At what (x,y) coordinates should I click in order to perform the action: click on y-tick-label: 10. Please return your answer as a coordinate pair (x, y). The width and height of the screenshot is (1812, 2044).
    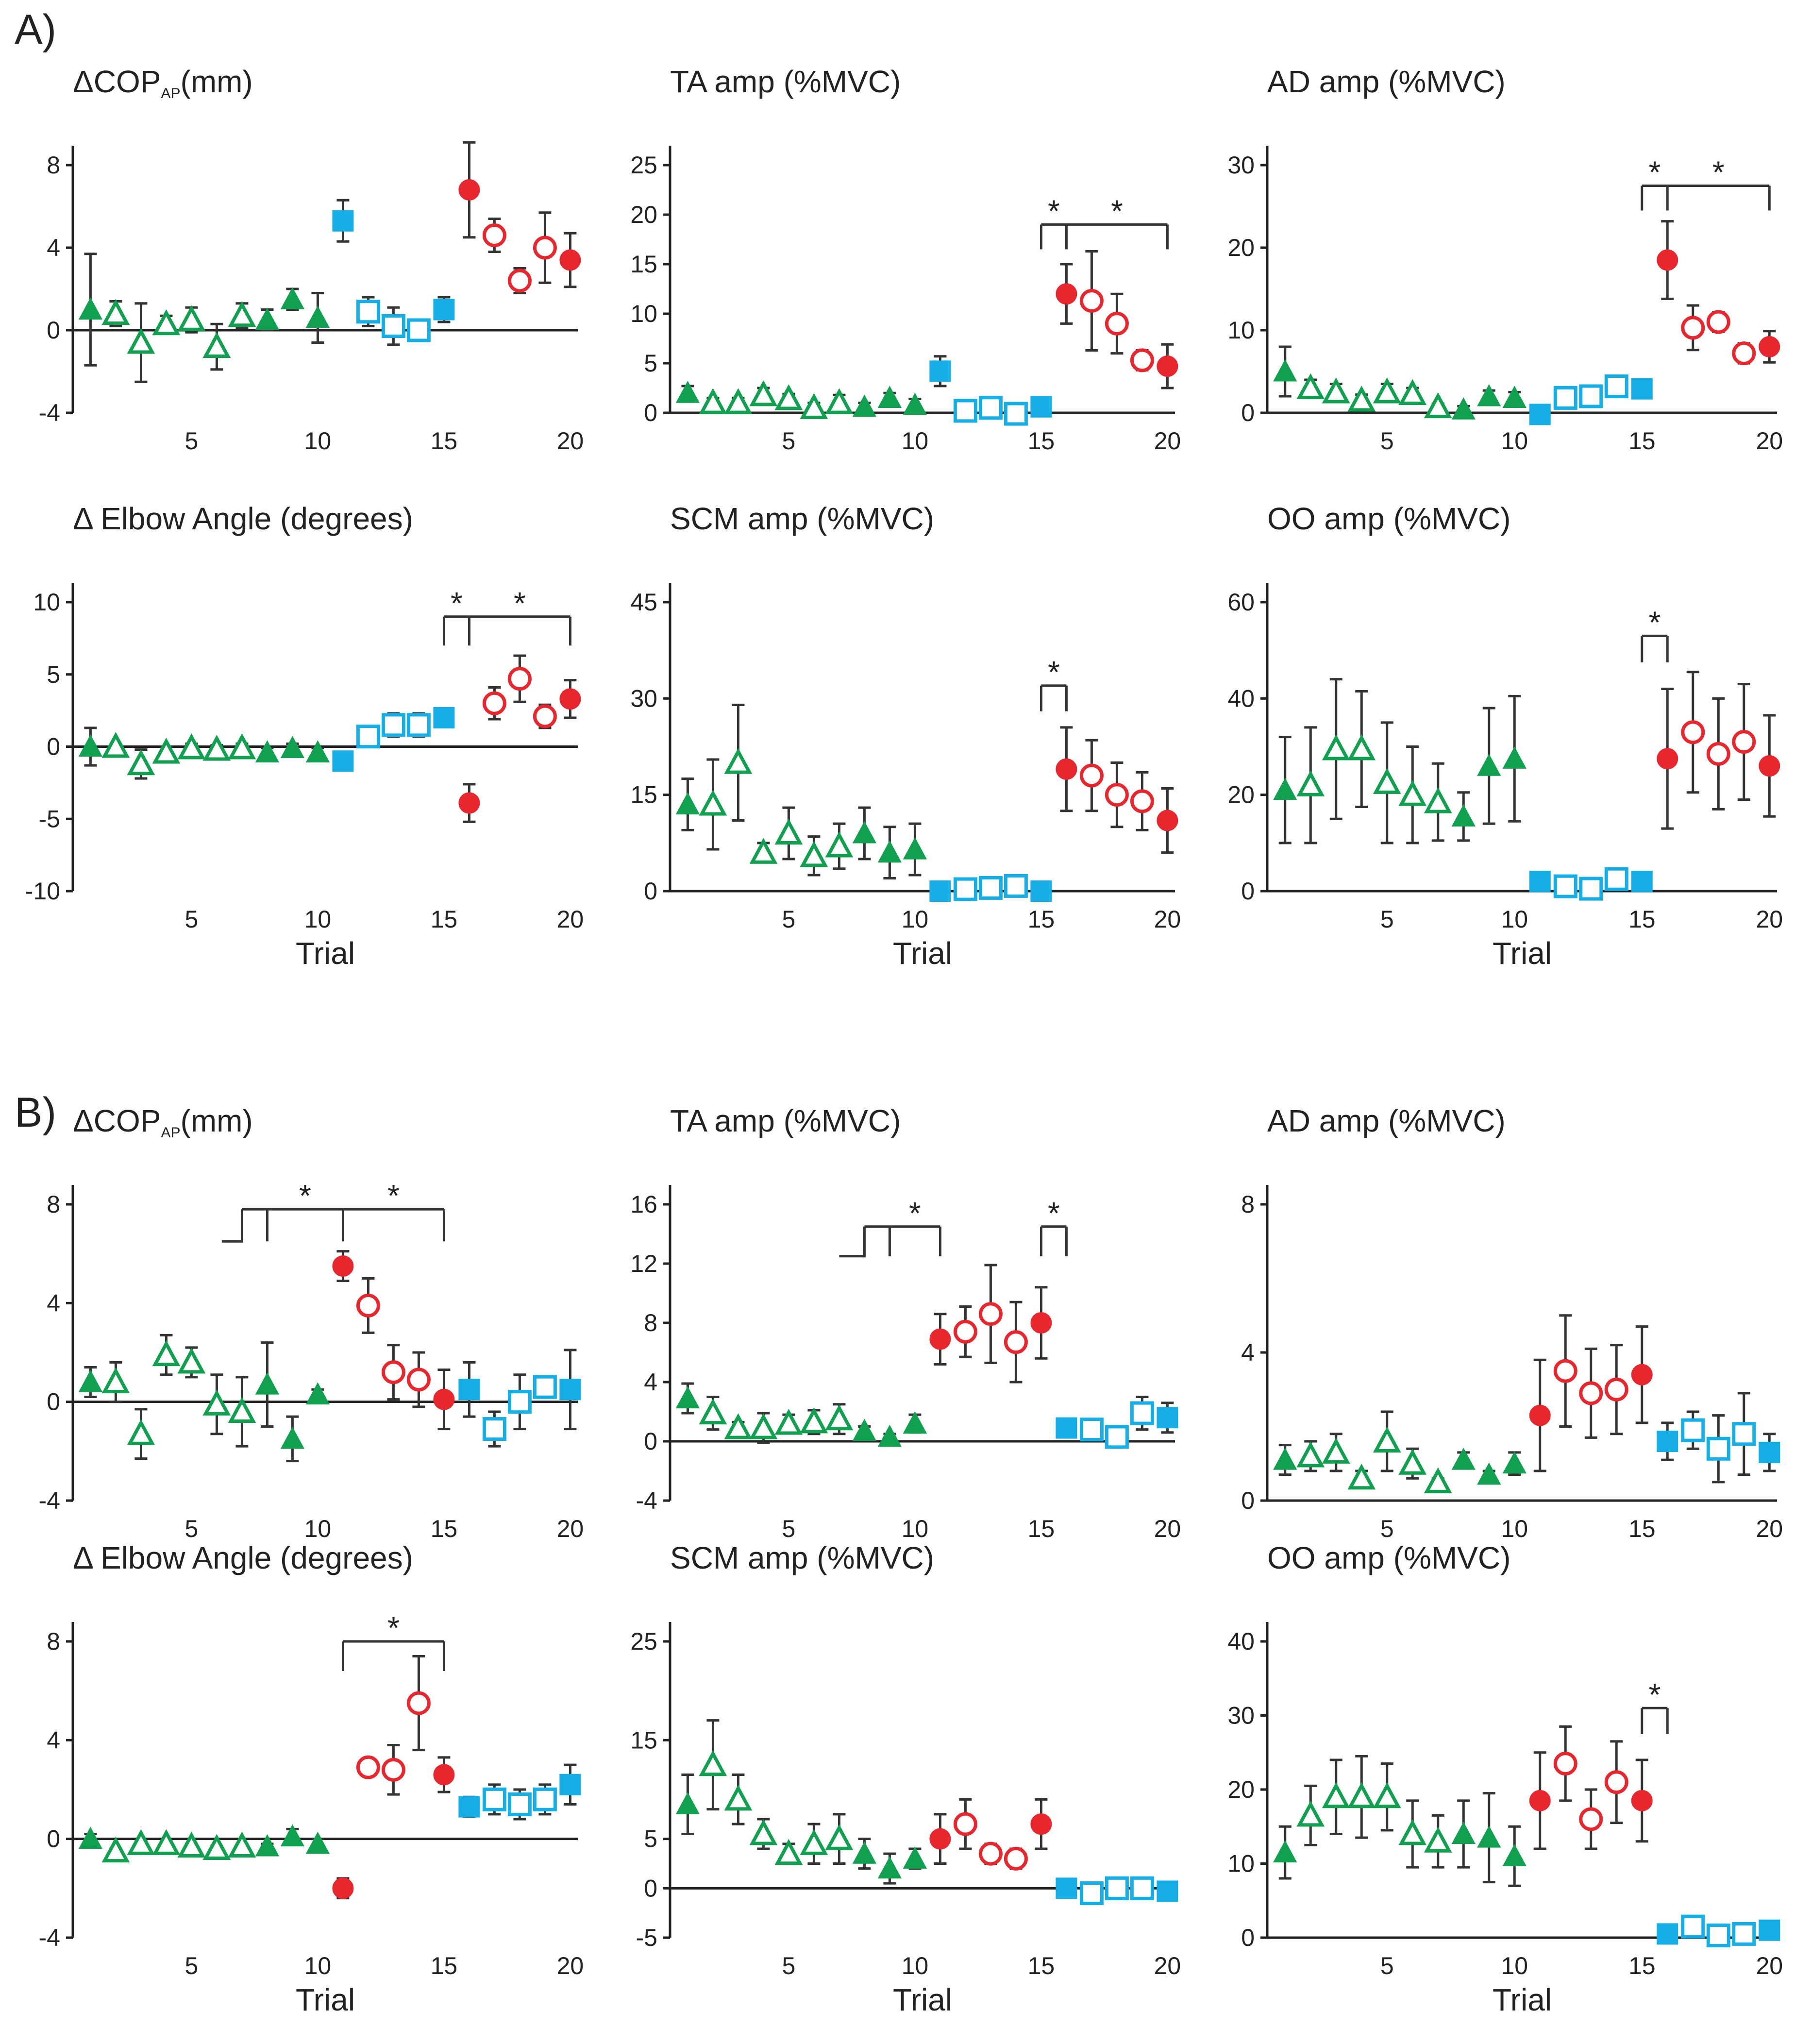
    Looking at the image, I should click on (643, 313).